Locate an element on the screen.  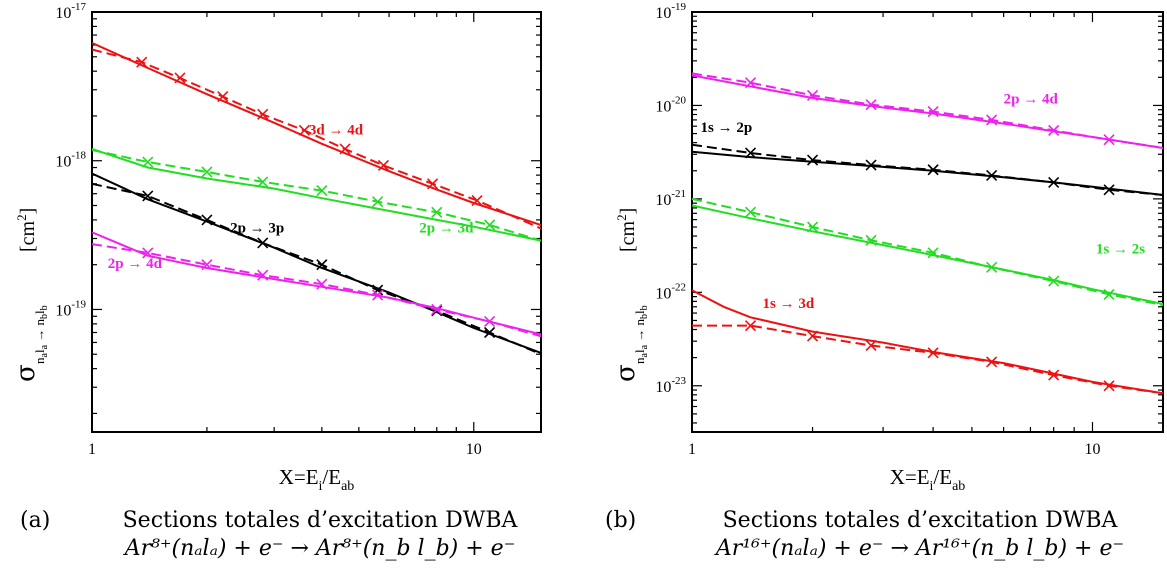
y-tick-label: 10-22 is located at coordinates (670, 291).